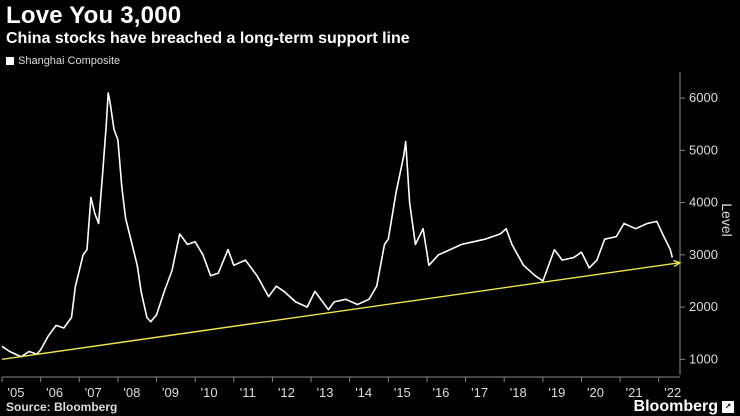  I want to click on x-tick-label: '18, so click(518, 392).